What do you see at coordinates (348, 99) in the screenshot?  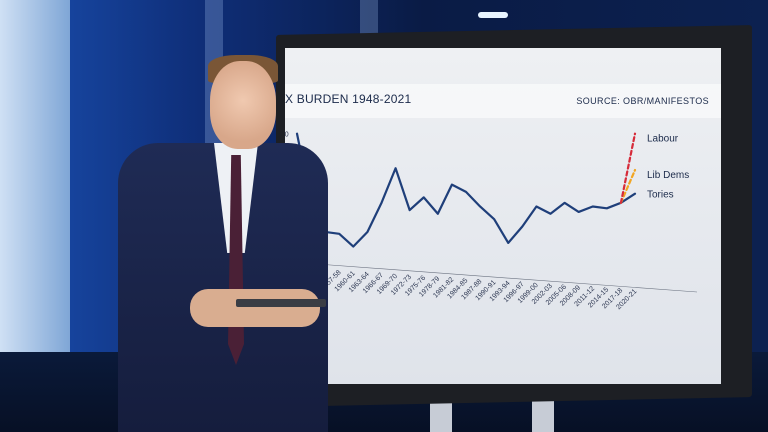 I see `chart-title: X BURDEN 1948-2021` at bounding box center [348, 99].